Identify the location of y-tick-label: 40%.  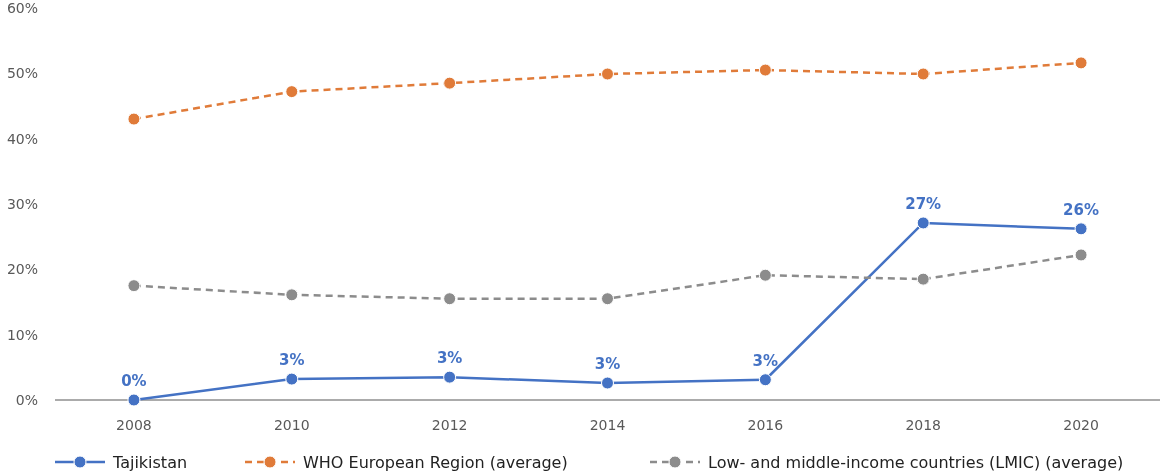
(22, 138).